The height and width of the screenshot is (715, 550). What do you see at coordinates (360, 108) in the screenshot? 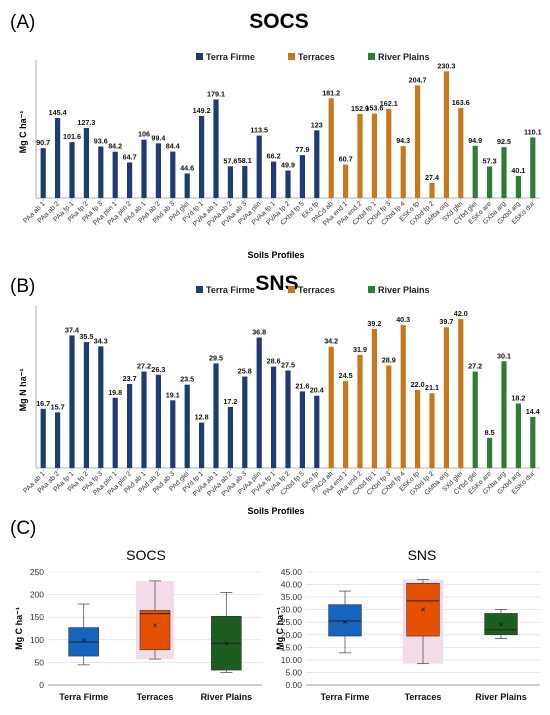
I see `data-label: 152.9` at bounding box center [360, 108].